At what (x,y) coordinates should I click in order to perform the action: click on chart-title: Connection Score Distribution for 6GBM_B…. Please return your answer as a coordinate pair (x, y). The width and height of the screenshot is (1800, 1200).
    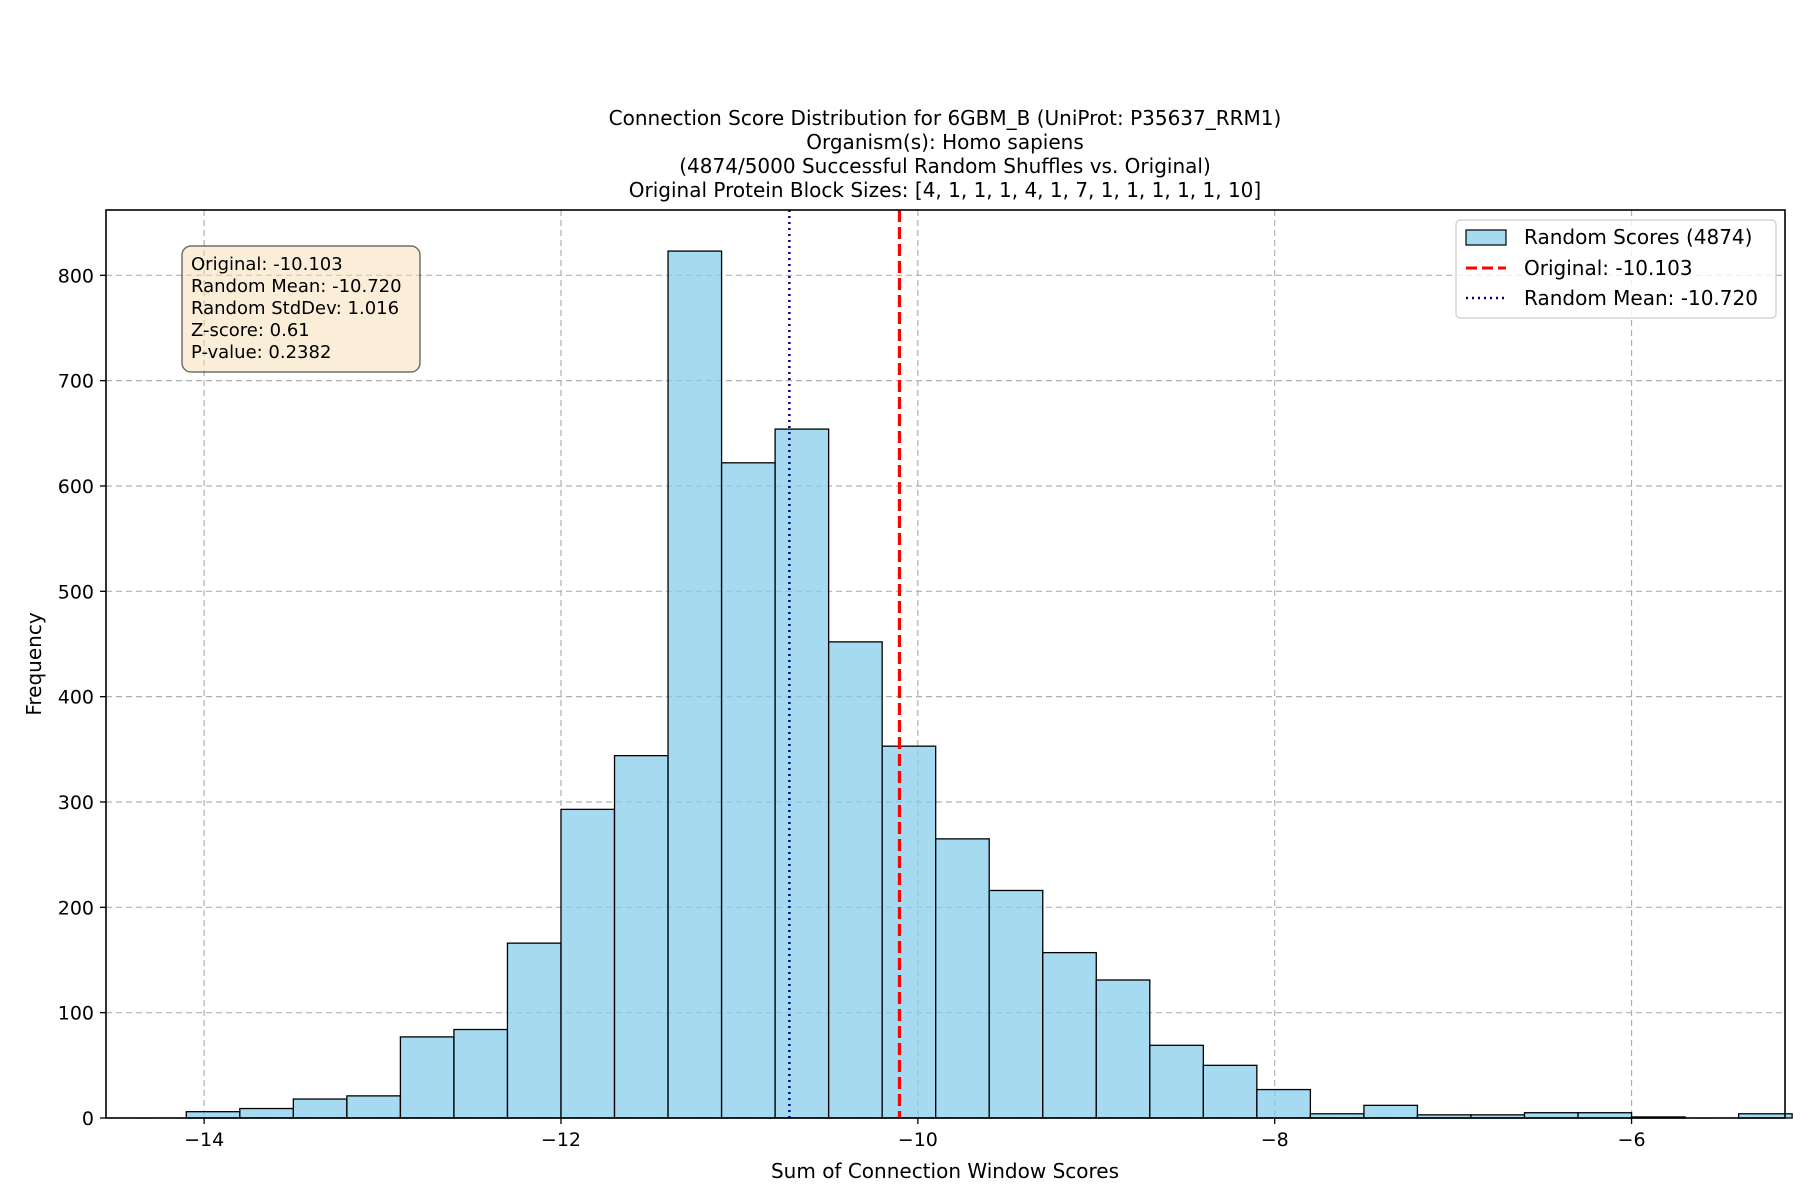
    Looking at the image, I should click on (945, 154).